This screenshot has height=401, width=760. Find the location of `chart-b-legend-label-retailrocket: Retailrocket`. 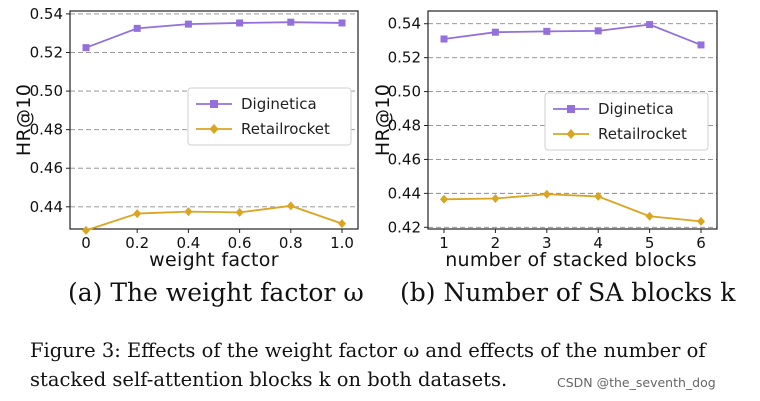

chart-b-legend-label-retailrocket: Retailrocket is located at coordinates (642, 134).